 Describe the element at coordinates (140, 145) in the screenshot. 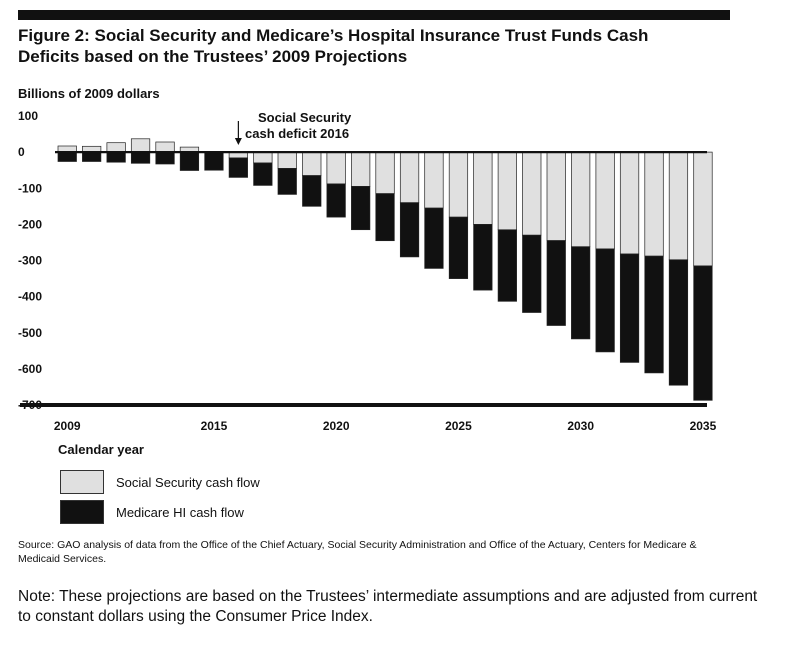

I see `bar-social-security-cash-flow-2012` at that location.